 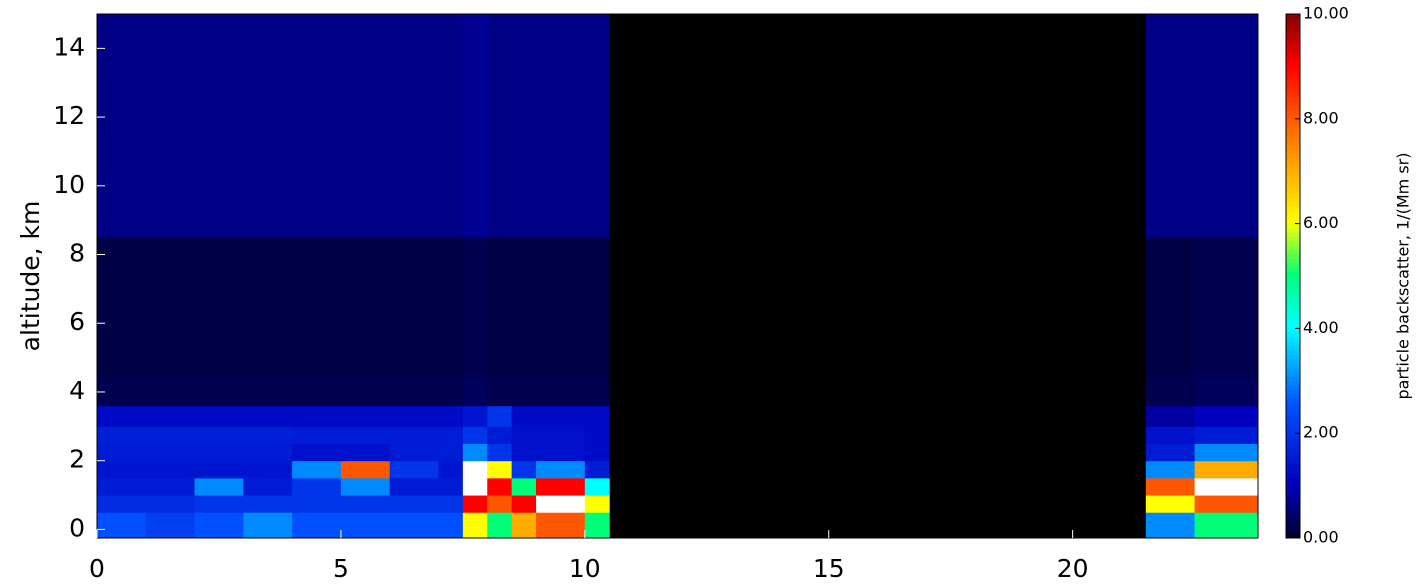 I want to click on x-tick-label: 20, so click(x=1073, y=568).